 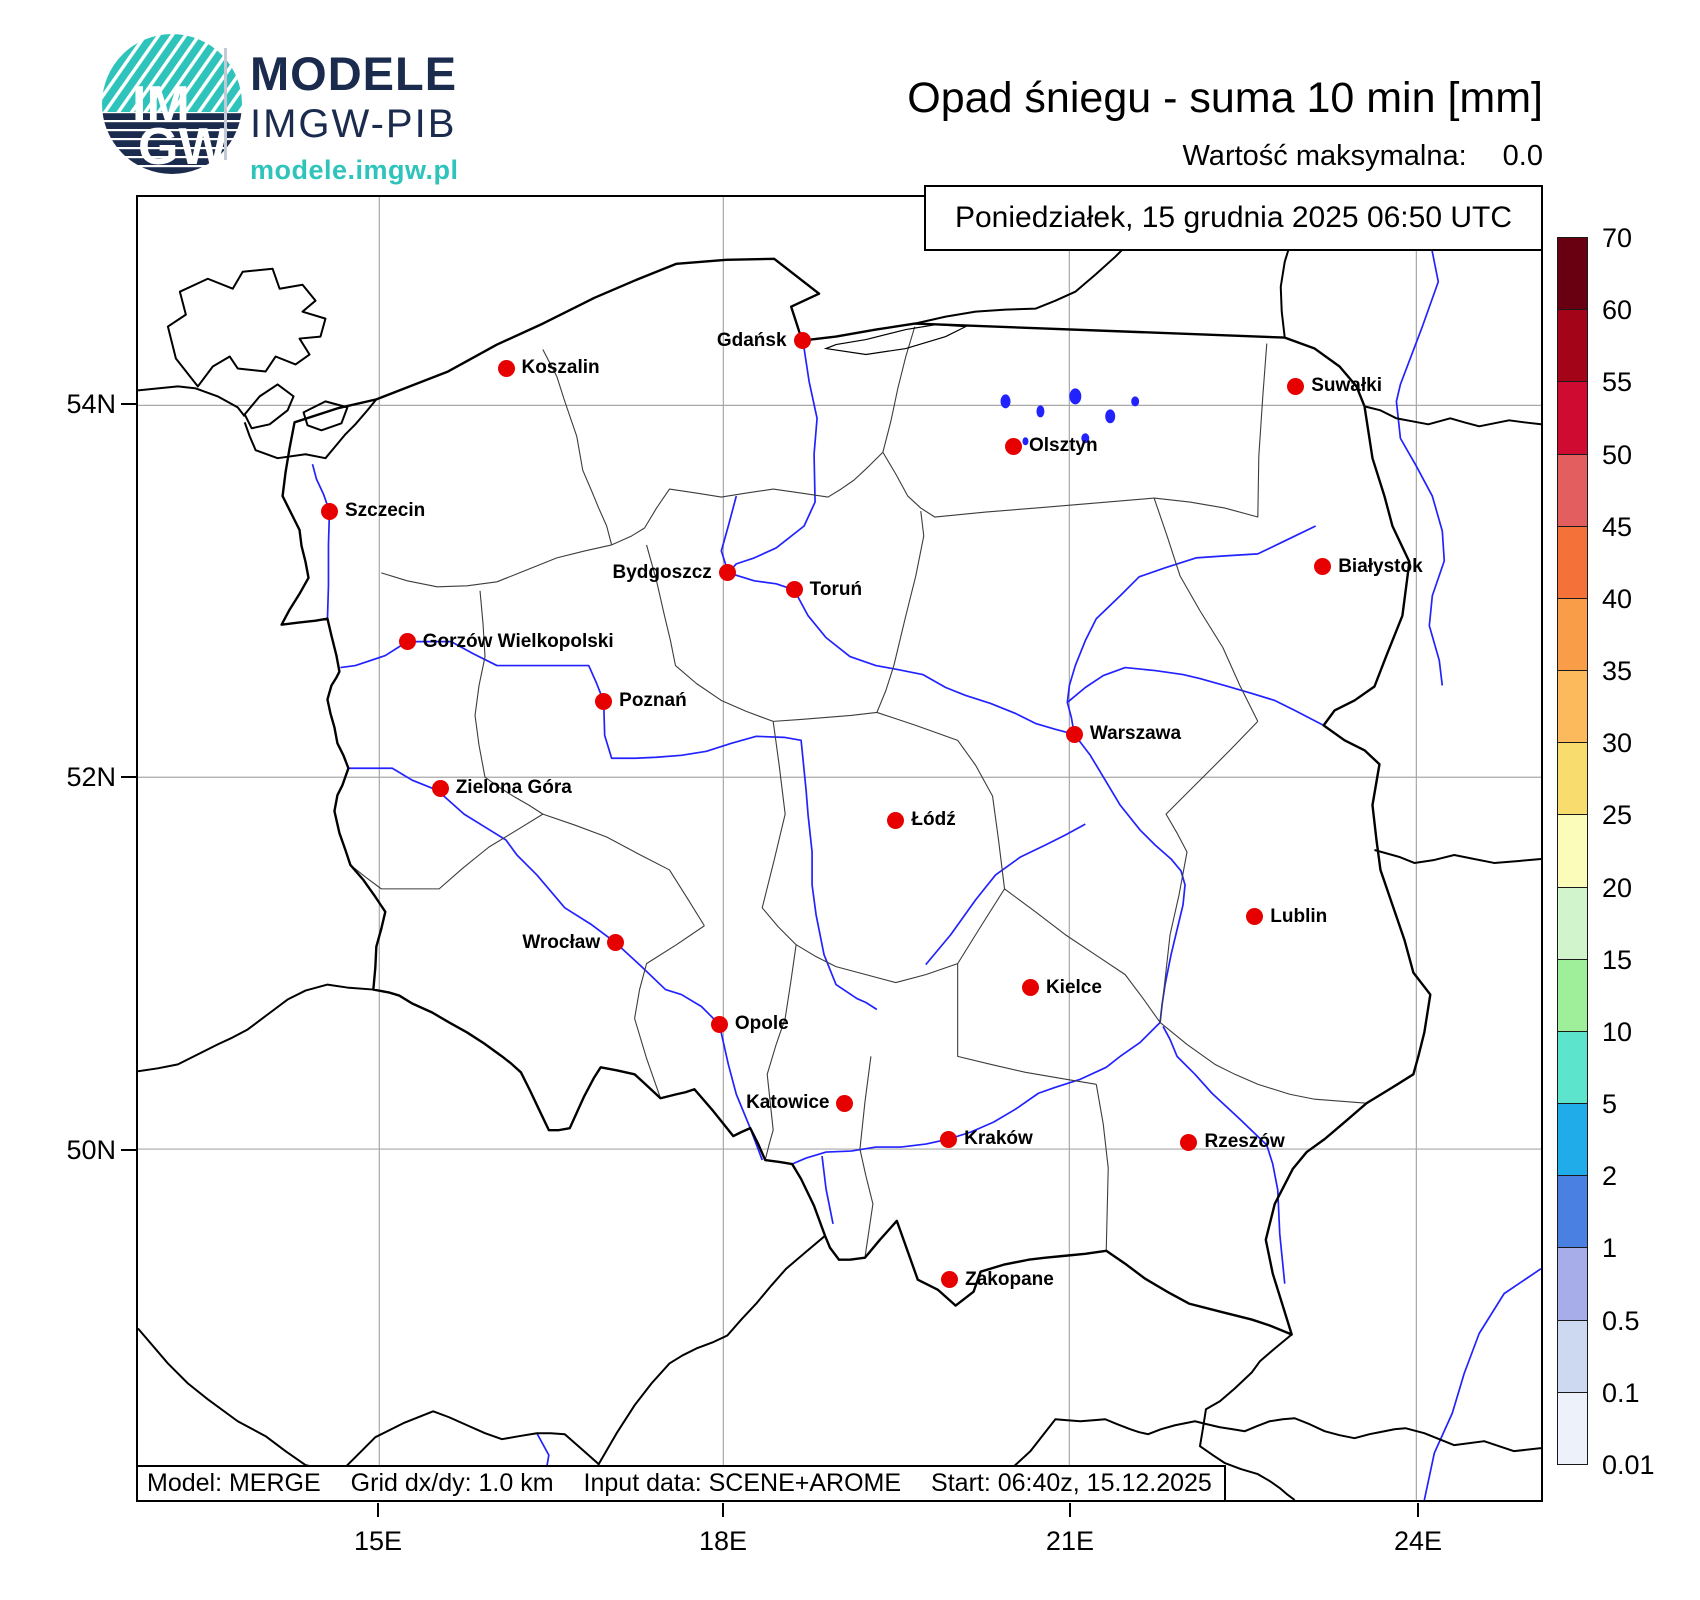 I want to click on city-marker-zakopane: Zakopane, so click(x=997, y=1280).